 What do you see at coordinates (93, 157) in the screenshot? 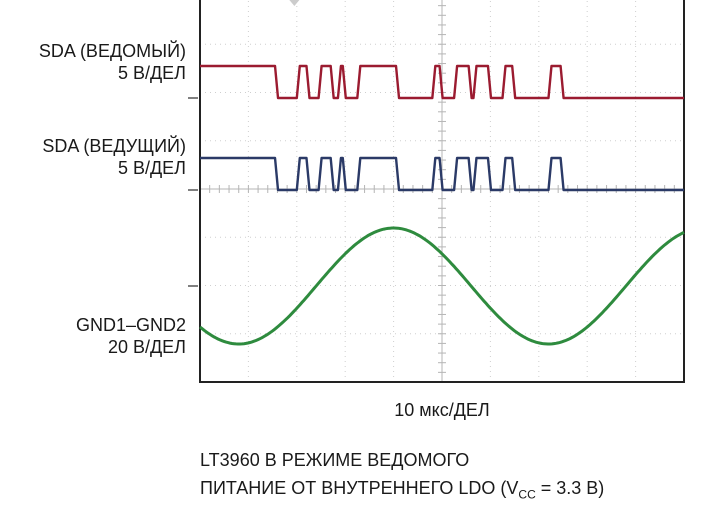
I see `label-sda-master: SDA (ВЕДУЩИЙ) 5 В/ДЕЛ` at bounding box center [93, 157].